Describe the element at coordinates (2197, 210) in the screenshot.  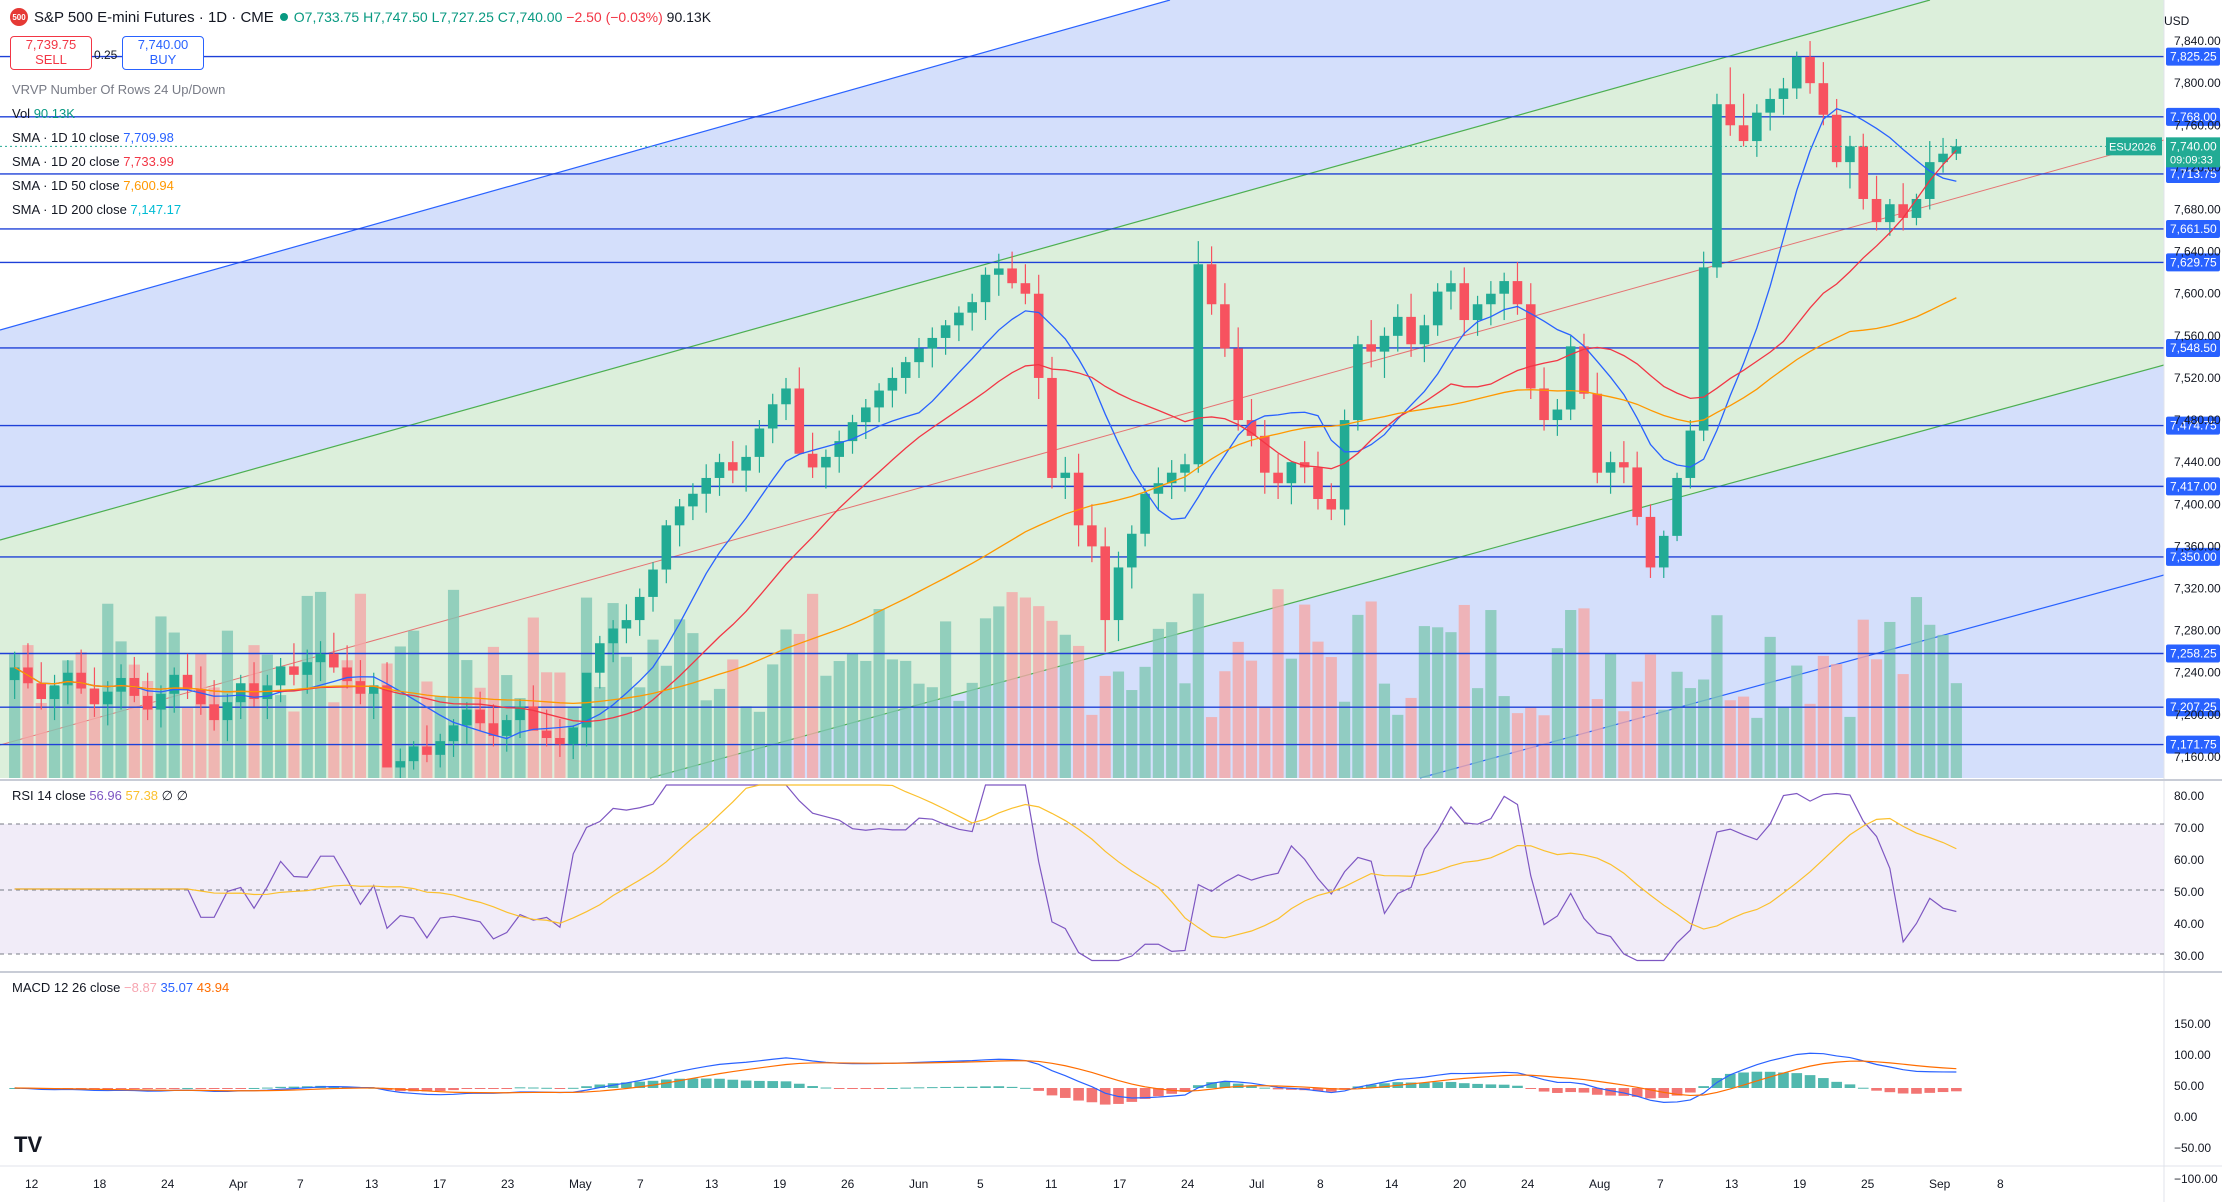
I see `price-tick-label: 7,680.00` at that location.